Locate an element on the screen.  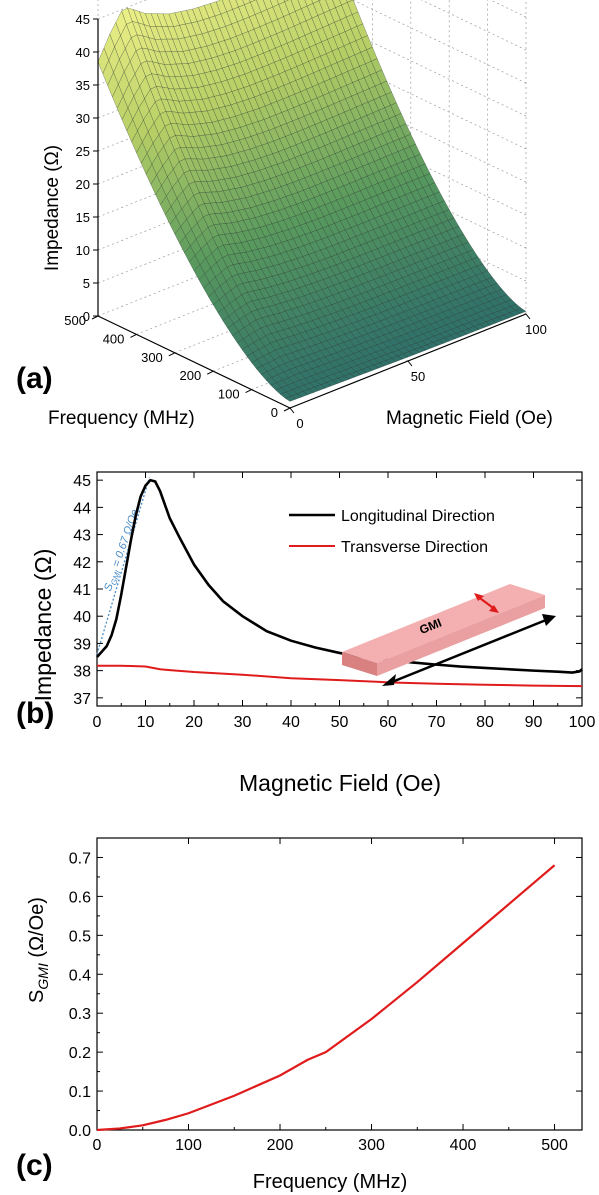
panel-c-x-tick-label: 300 is located at coordinates (371, 1145).